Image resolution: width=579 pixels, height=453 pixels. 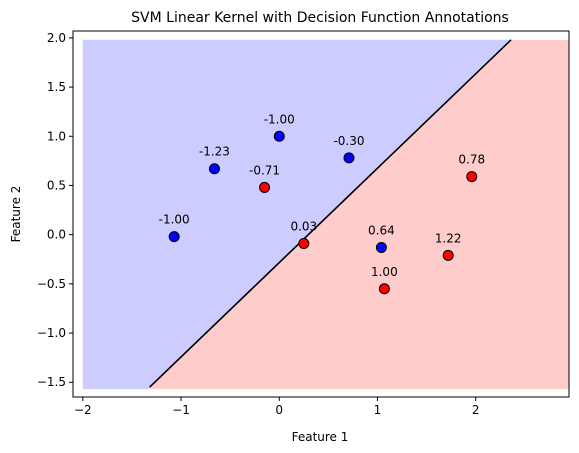 I want to click on y-axis-label: Feature 2, so click(x=16, y=214).